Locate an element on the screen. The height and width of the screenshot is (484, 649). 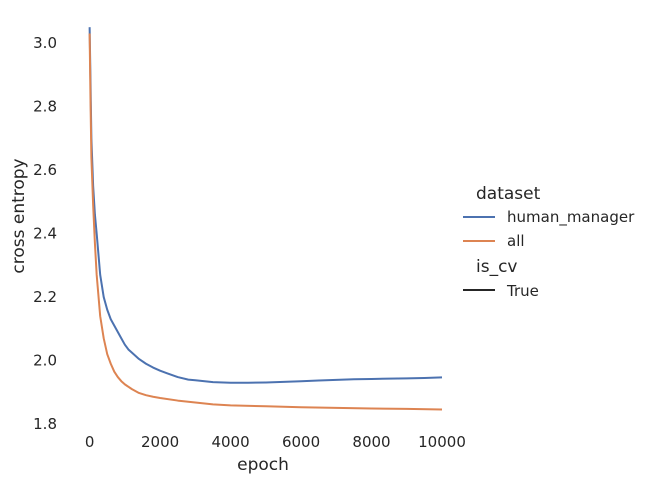
x-tick-label: 6000 is located at coordinates (301, 442).